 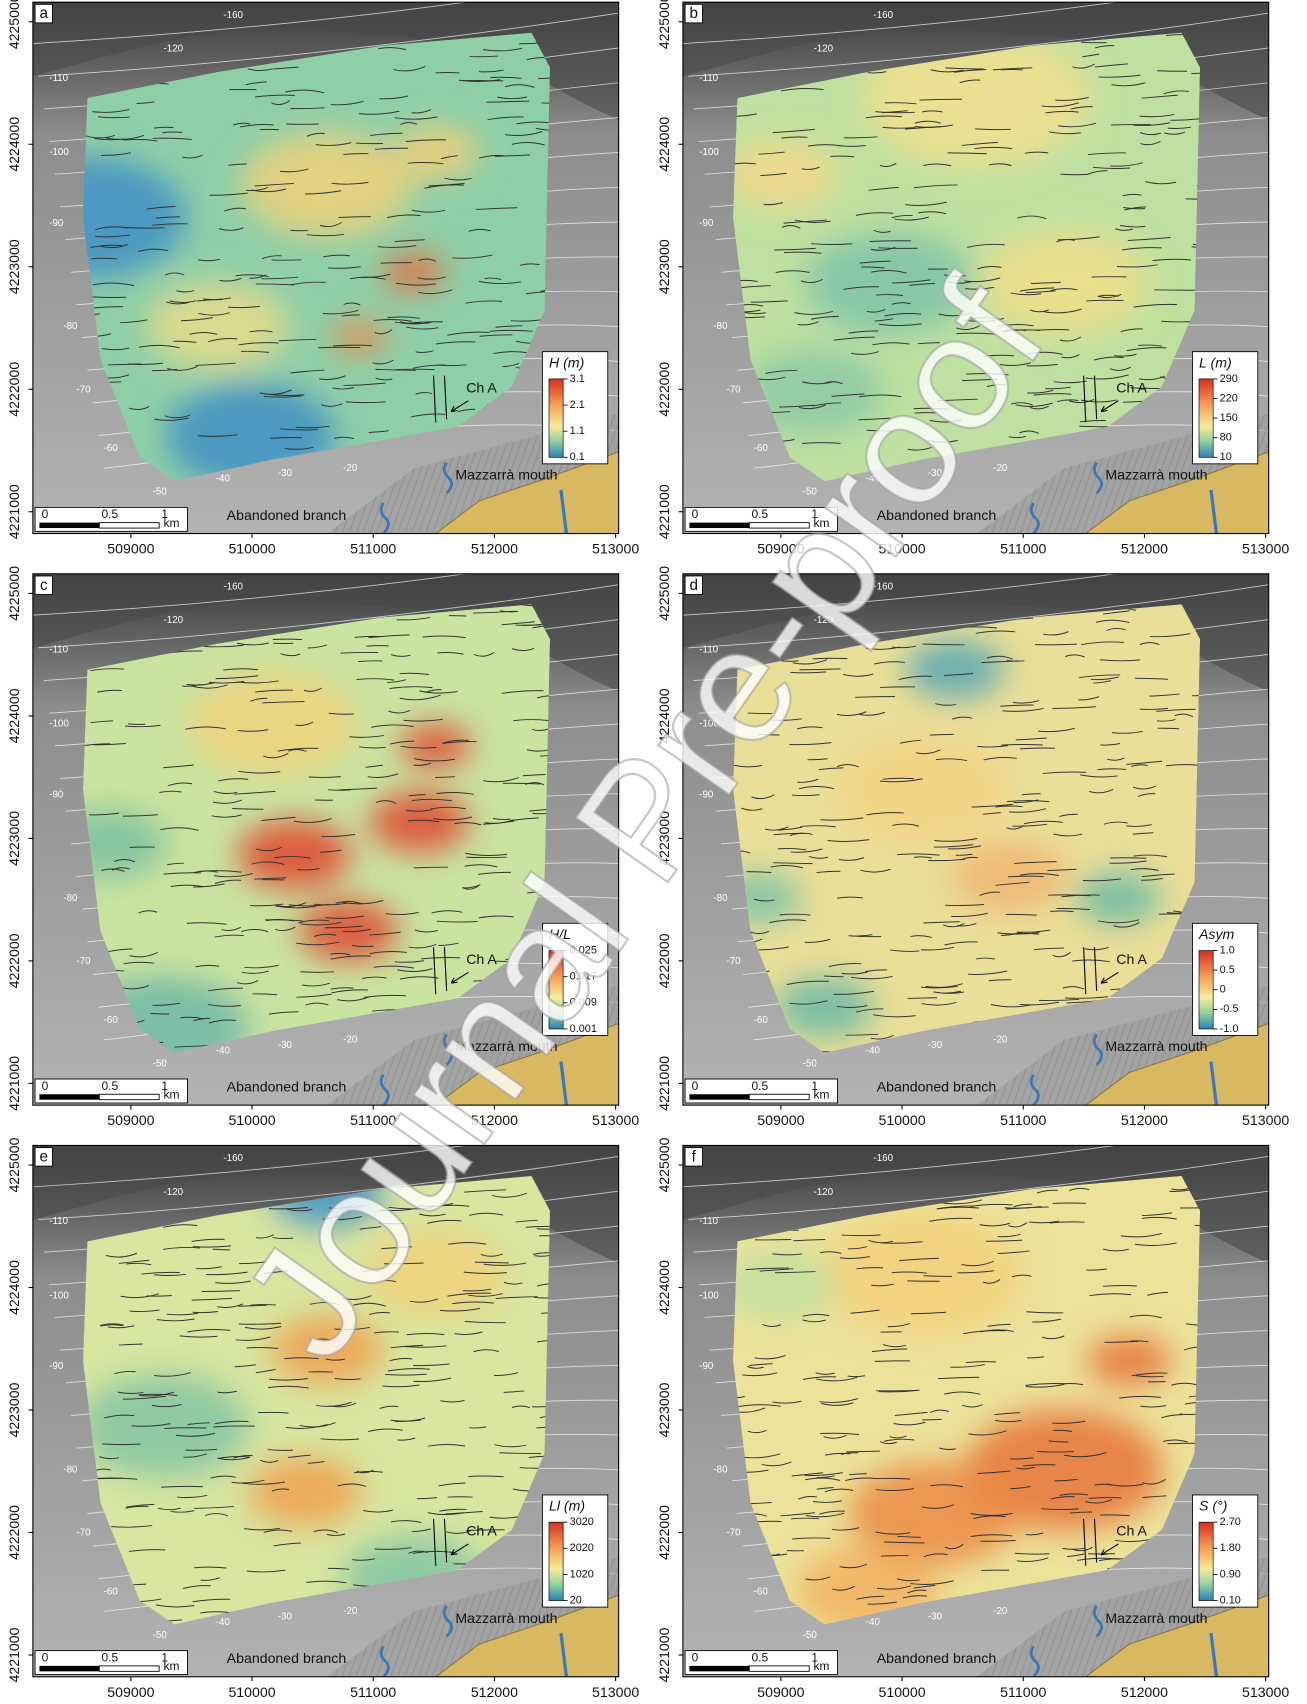 I want to click on river-mark, so click(x=448, y=1049).